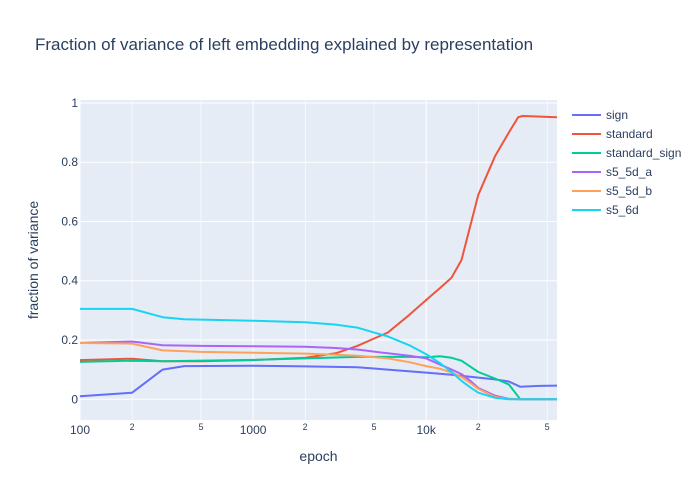  What do you see at coordinates (310, 429) in the screenshot?
I see `x-axis-ticks: 100 2 5 1000 2 5 10k 2 5` at bounding box center [310, 429].